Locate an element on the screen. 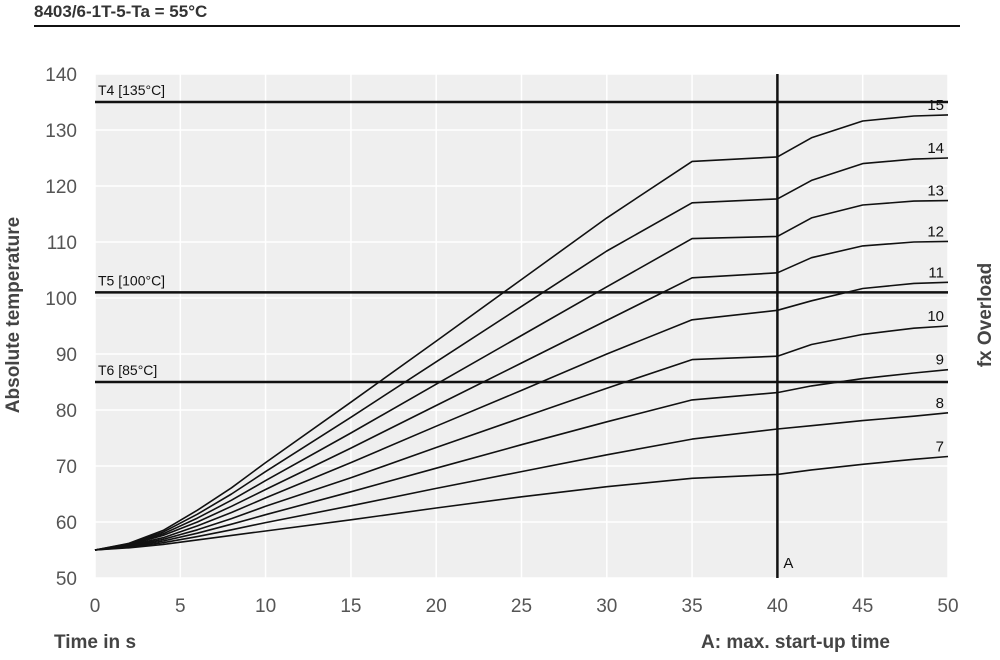 This screenshot has width=1000, height=660. limit-label-0: T4 [135°C] is located at coordinates (131, 90).